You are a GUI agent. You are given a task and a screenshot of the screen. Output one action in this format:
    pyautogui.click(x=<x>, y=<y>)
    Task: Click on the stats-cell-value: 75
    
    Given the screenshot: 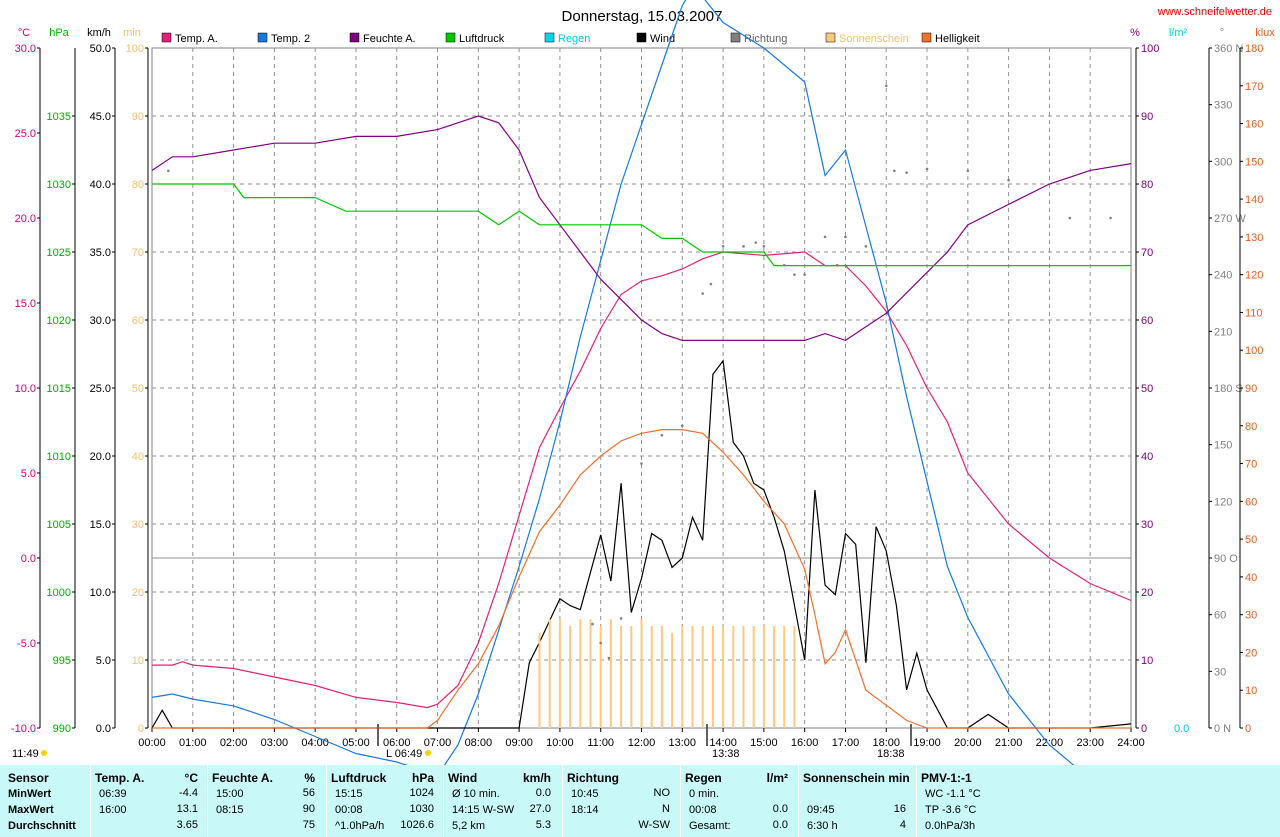 What is the action you would take?
    pyautogui.click(x=308, y=825)
    